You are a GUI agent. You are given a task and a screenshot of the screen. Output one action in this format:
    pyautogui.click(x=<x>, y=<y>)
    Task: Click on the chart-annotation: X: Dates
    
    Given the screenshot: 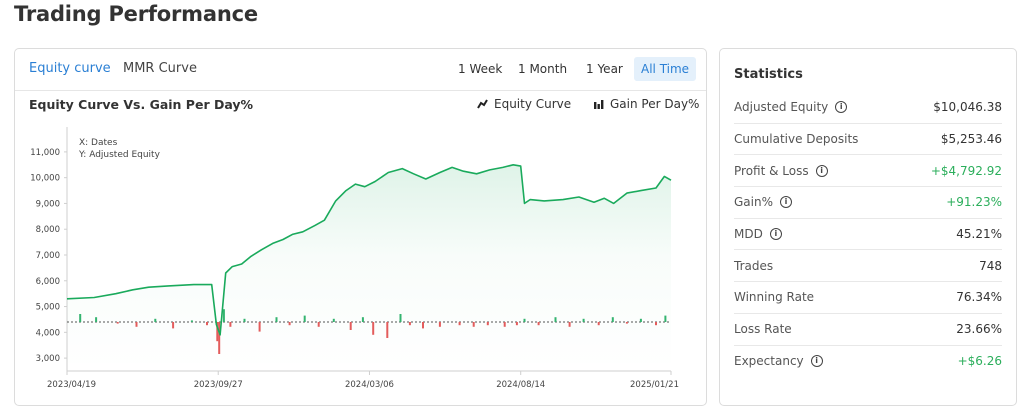 What is the action you would take?
    pyautogui.click(x=98, y=143)
    